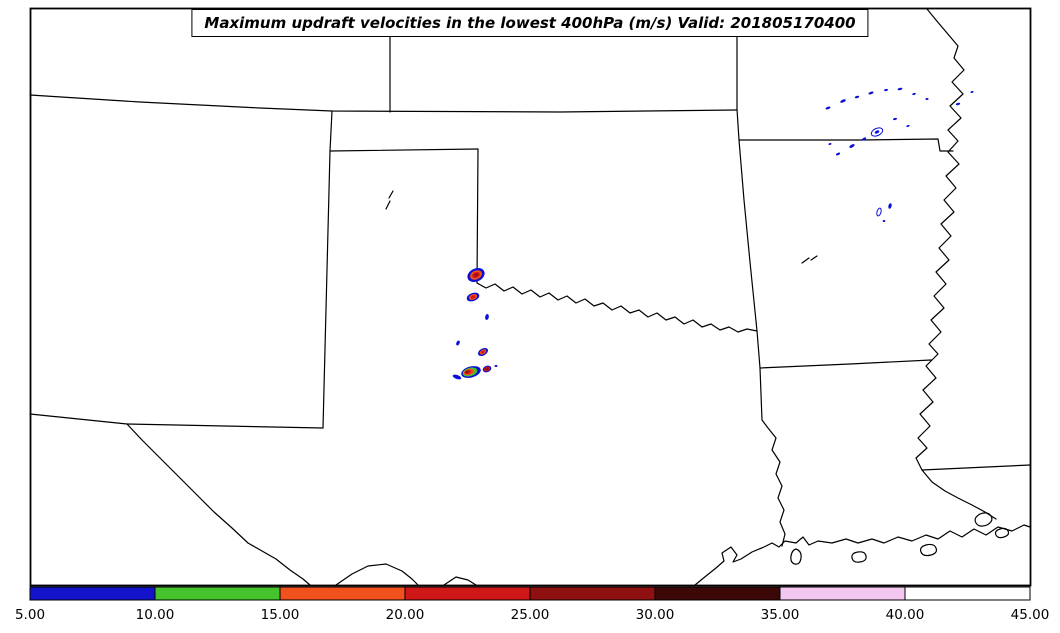 The width and height of the screenshot is (1060, 633). Describe the element at coordinates (900, 538) in the screenshot. I see `coastal-lakes` at that location.